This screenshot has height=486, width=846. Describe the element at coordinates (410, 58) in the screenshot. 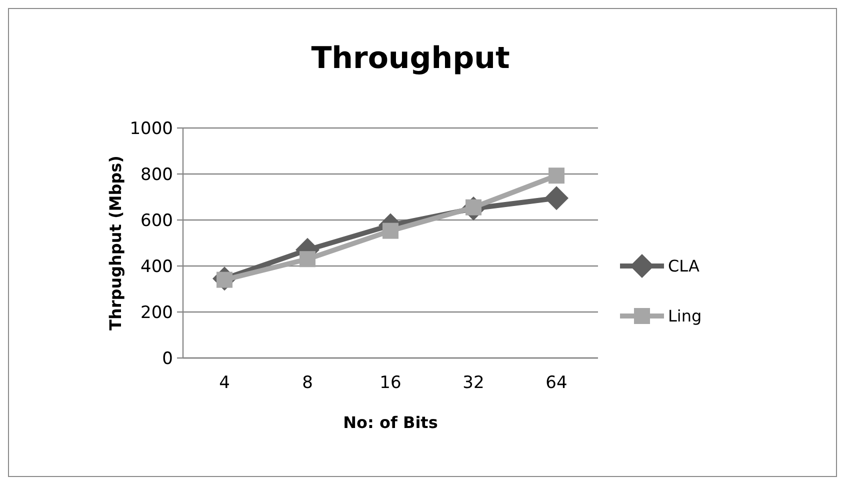

I see `chart-title: Throughput` at that location.